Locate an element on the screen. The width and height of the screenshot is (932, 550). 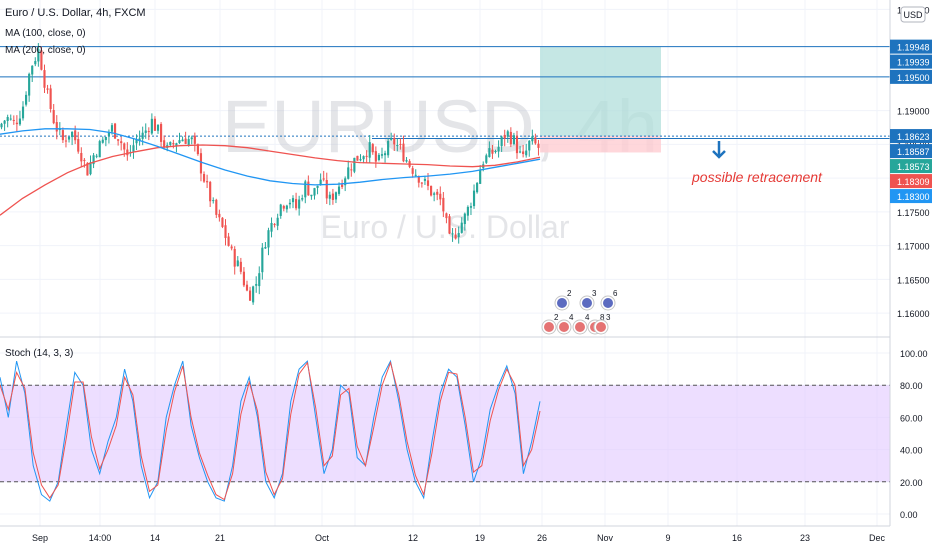
price-tick: 1.16000 is located at coordinates (913, 314).